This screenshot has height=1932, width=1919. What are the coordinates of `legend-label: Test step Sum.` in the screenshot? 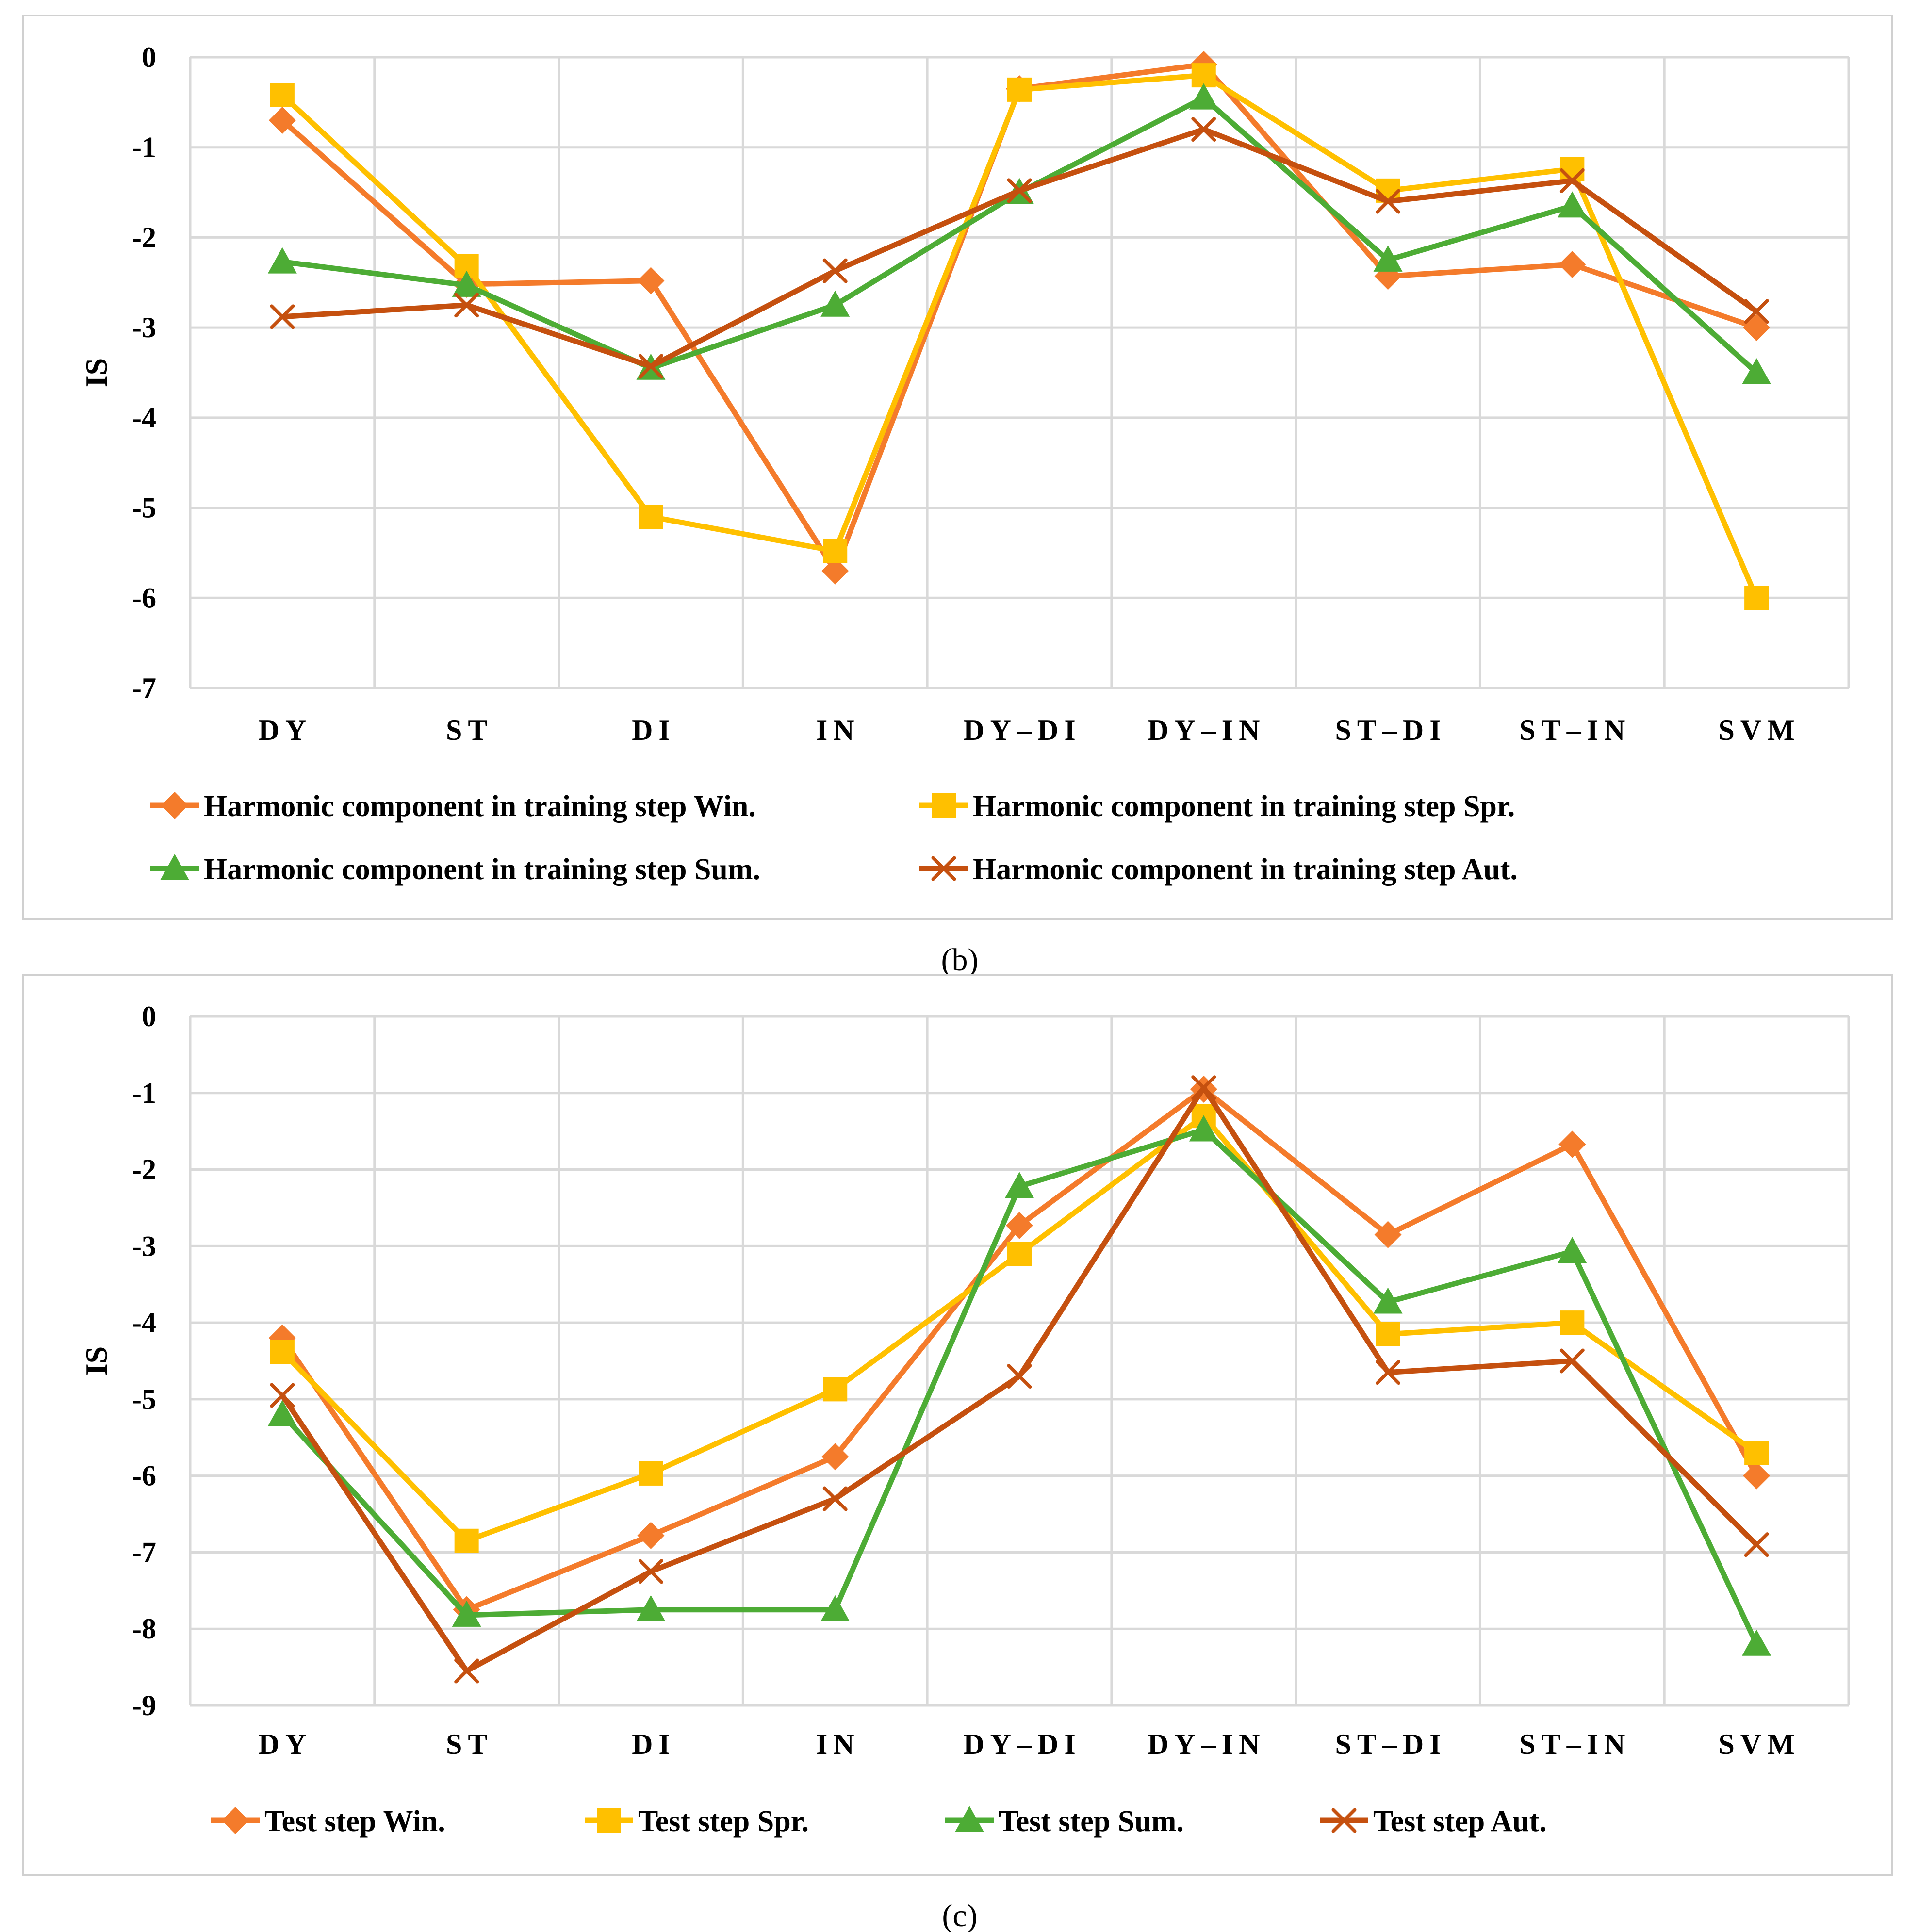 It's located at (1091, 1821).